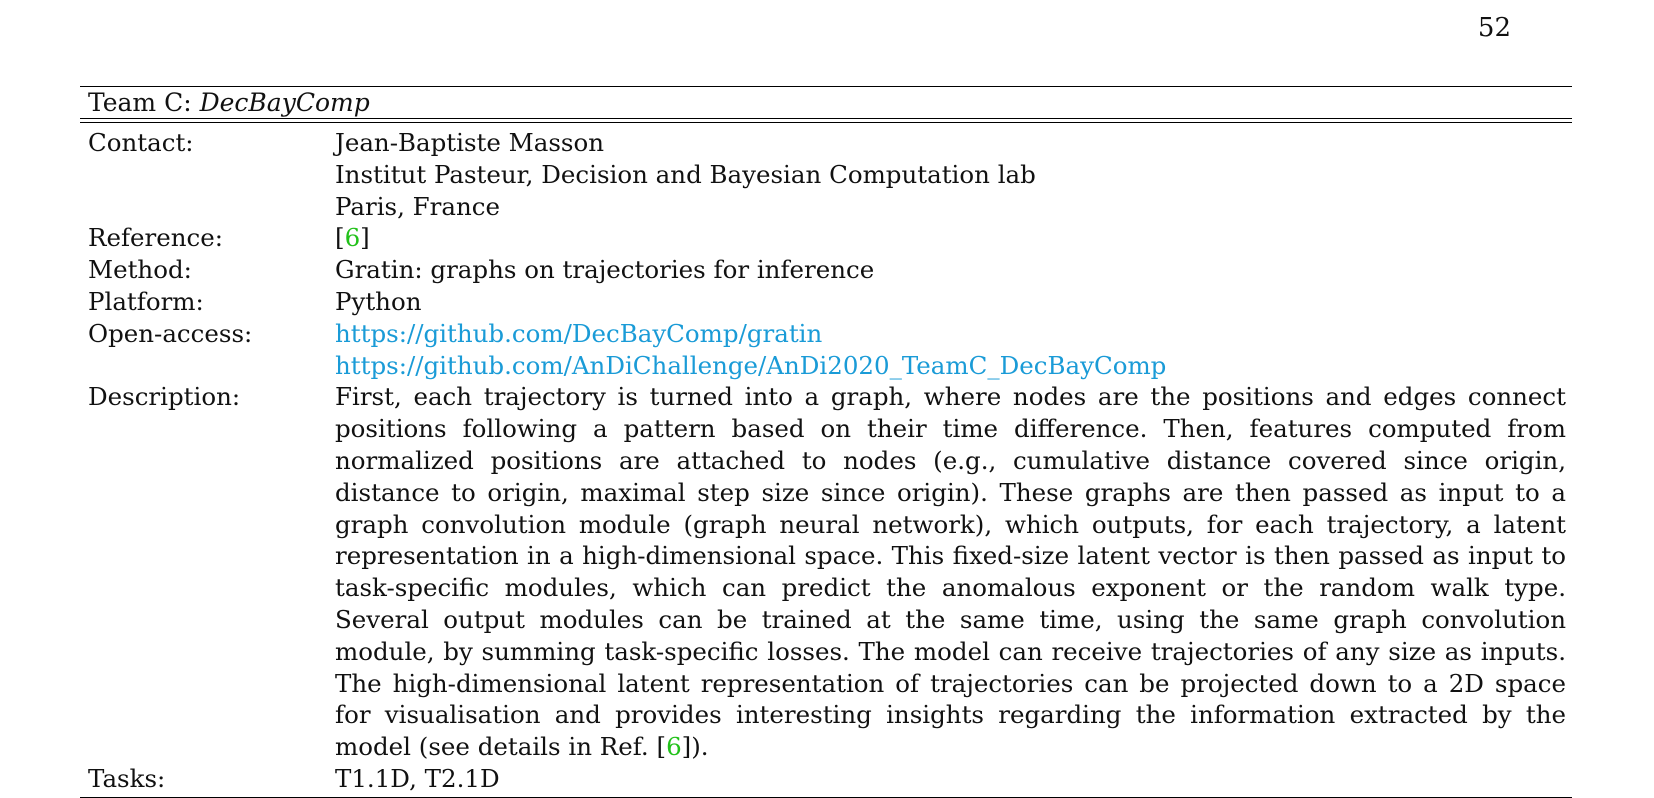 This screenshot has height=798, width=1654. What do you see at coordinates (127, 778) in the screenshot?
I see `label-tasks: Tasks:` at bounding box center [127, 778].